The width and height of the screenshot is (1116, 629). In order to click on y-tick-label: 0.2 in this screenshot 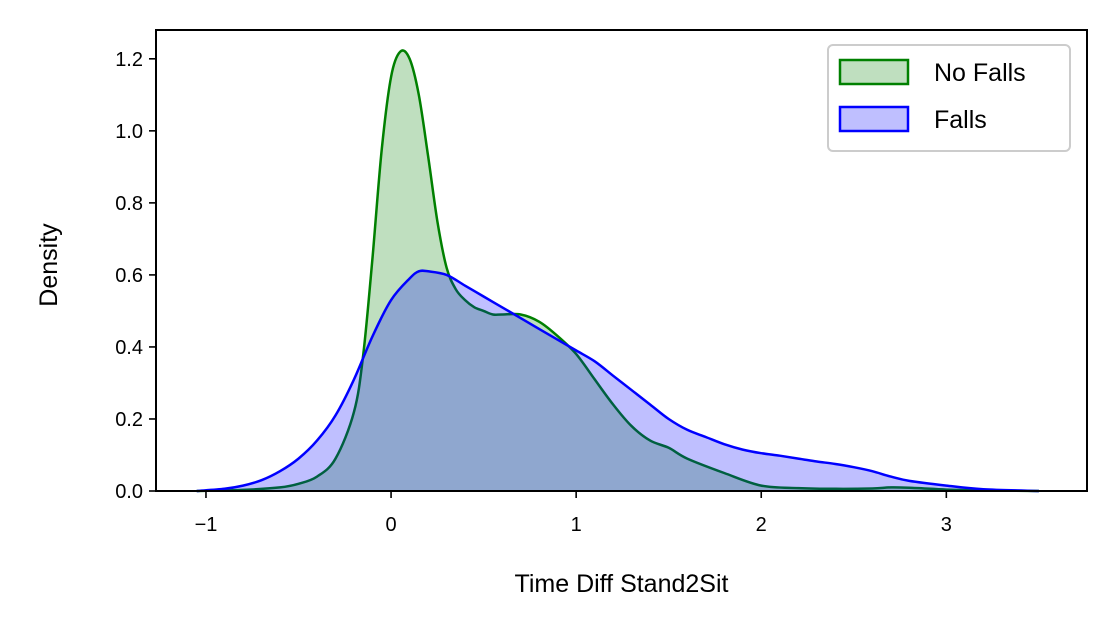, I will do `click(129, 420)`.